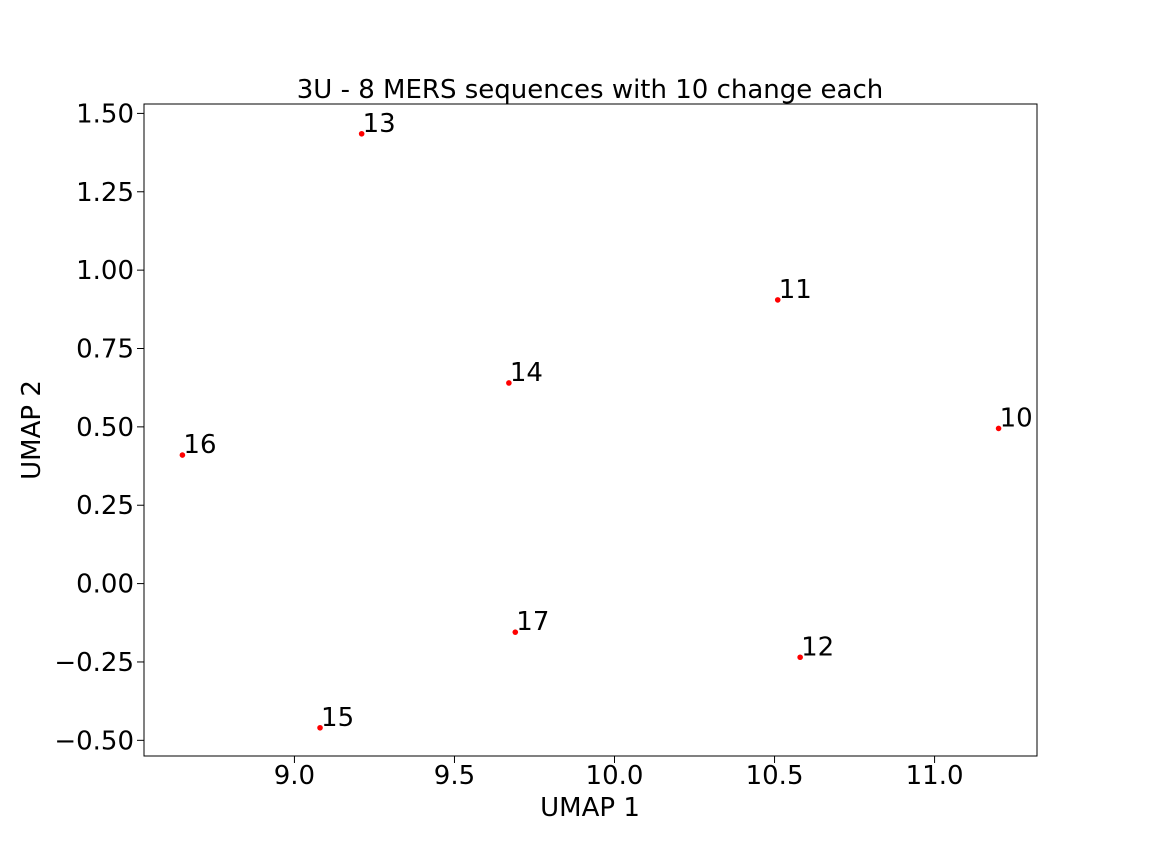  What do you see at coordinates (105, 428) in the screenshot?
I see `y-tick-label: 0.50` at bounding box center [105, 428].